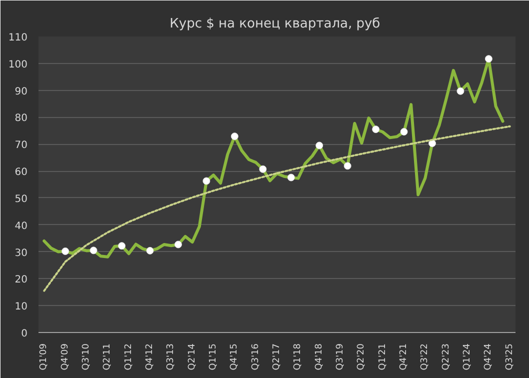 The height and width of the screenshot is (378, 529). What do you see at coordinates (361, 356) in the screenshot?
I see `x-tick-label: Q2'20` at bounding box center [361, 356].